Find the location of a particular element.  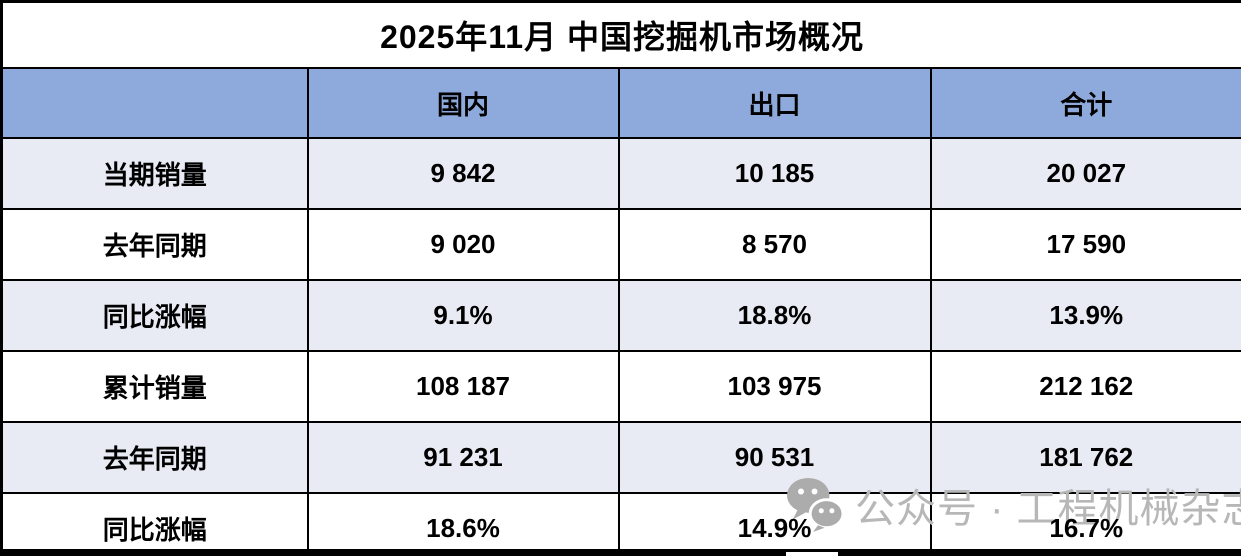

cell-export: 14.9% is located at coordinates (774, 524).